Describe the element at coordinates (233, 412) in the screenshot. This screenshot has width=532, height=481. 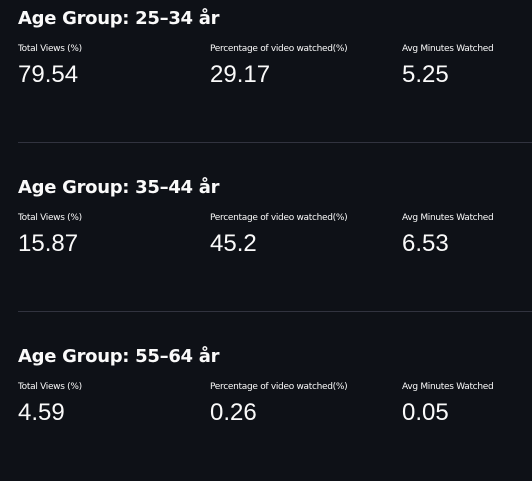
I see `metric-value: 0.26` at that location.